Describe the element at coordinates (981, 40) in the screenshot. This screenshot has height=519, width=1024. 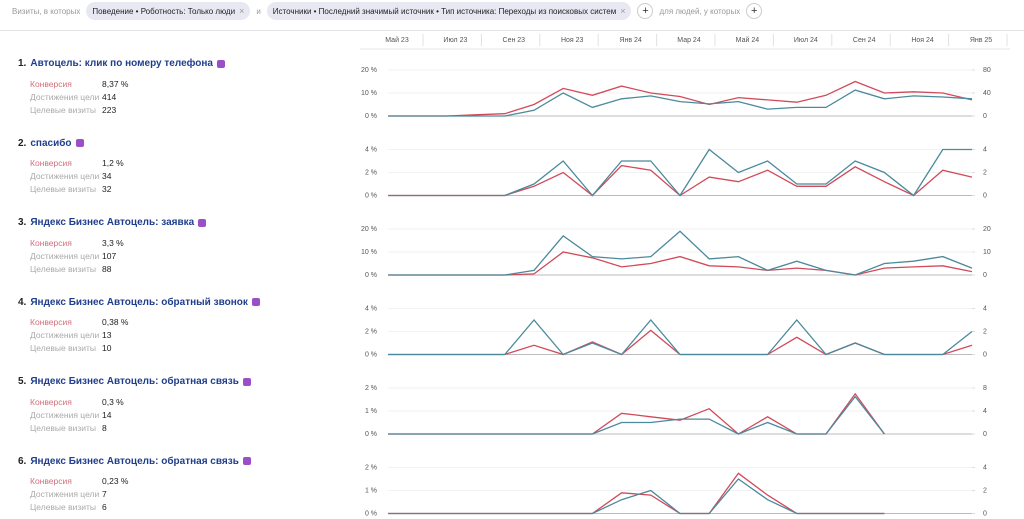
I see `timeline-label: Янв 25` at that location.